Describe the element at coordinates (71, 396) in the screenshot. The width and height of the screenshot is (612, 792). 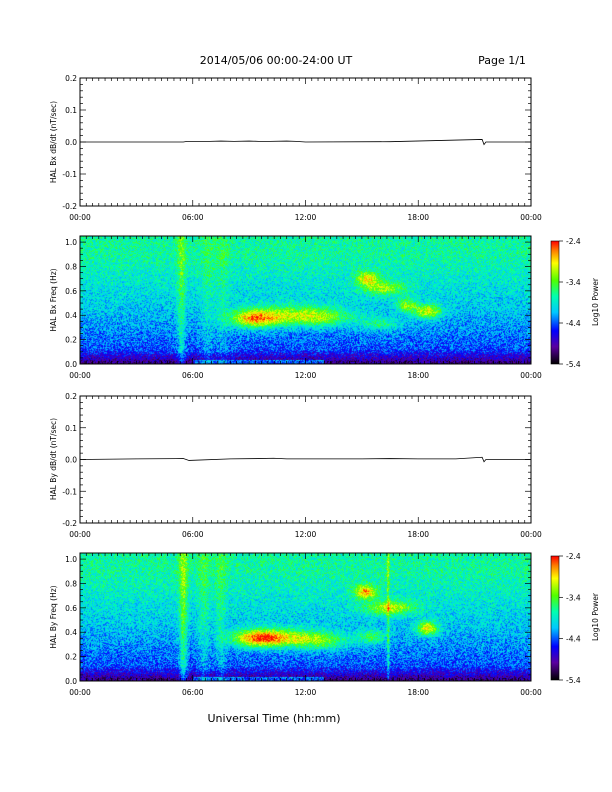
I see `by-dbdt-ytick-label: 0.2` at that location.